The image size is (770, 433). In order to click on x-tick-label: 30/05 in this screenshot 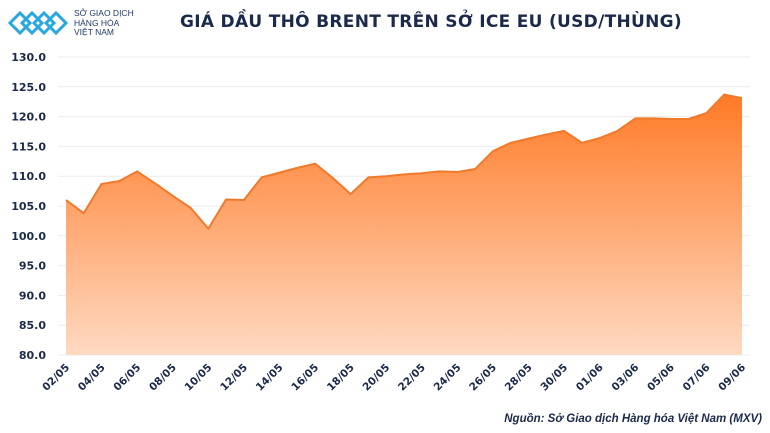, I will do `click(554, 378)`.